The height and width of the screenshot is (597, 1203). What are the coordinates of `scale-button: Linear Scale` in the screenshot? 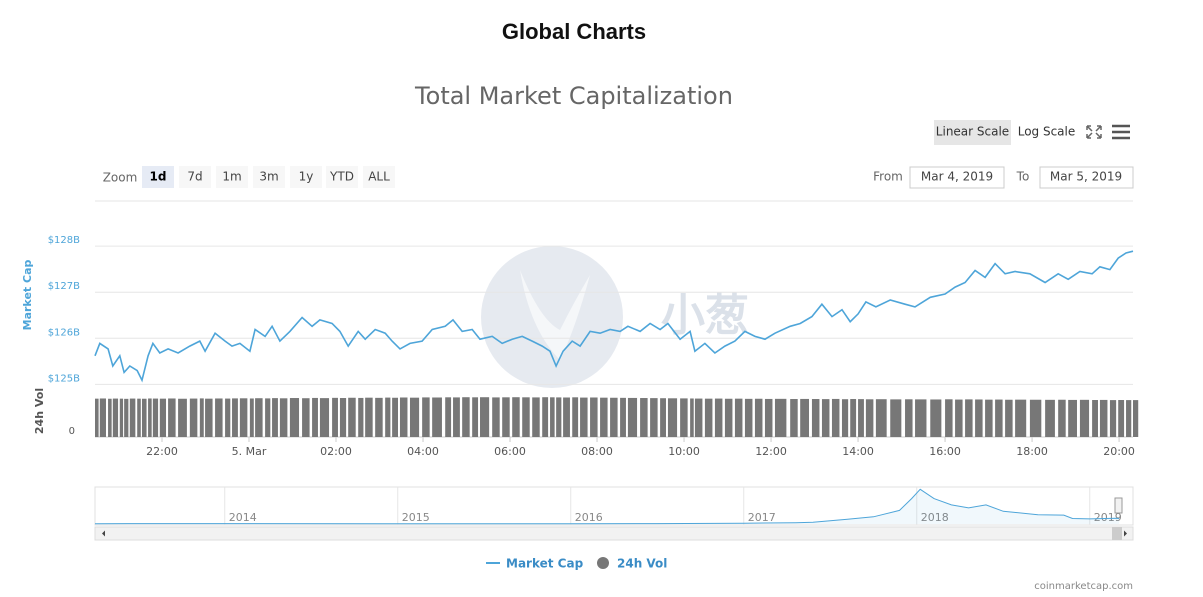 It's located at (972, 132).